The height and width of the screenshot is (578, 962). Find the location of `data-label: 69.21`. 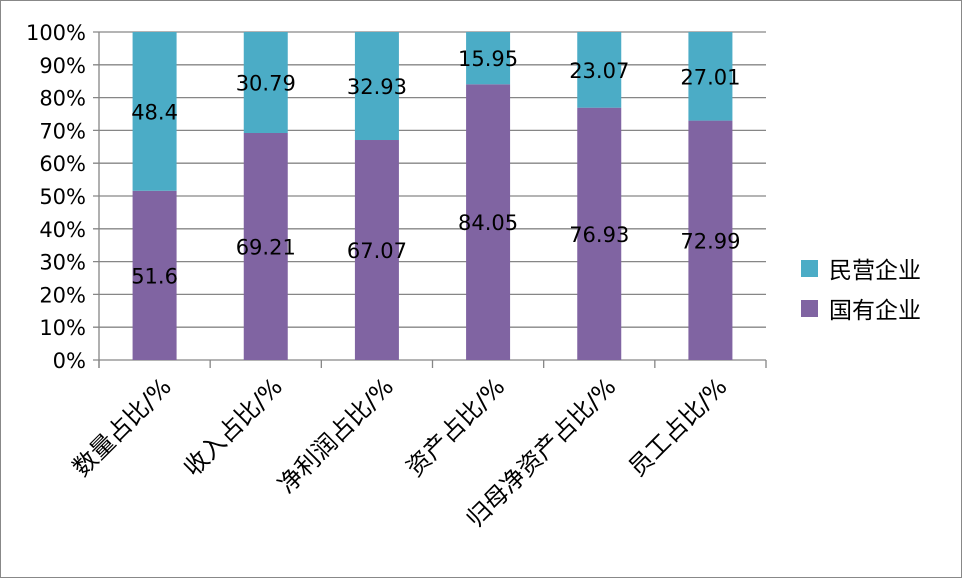

data-label: 69.21 is located at coordinates (266, 247).